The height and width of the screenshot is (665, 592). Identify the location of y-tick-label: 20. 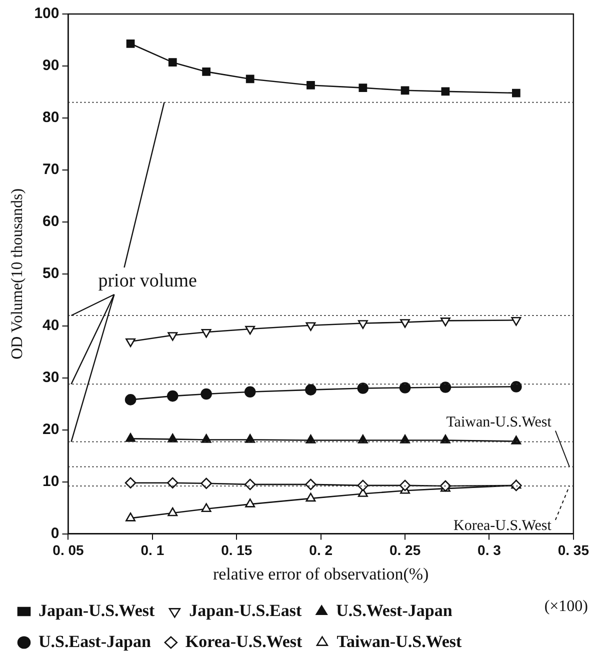
(51, 429).